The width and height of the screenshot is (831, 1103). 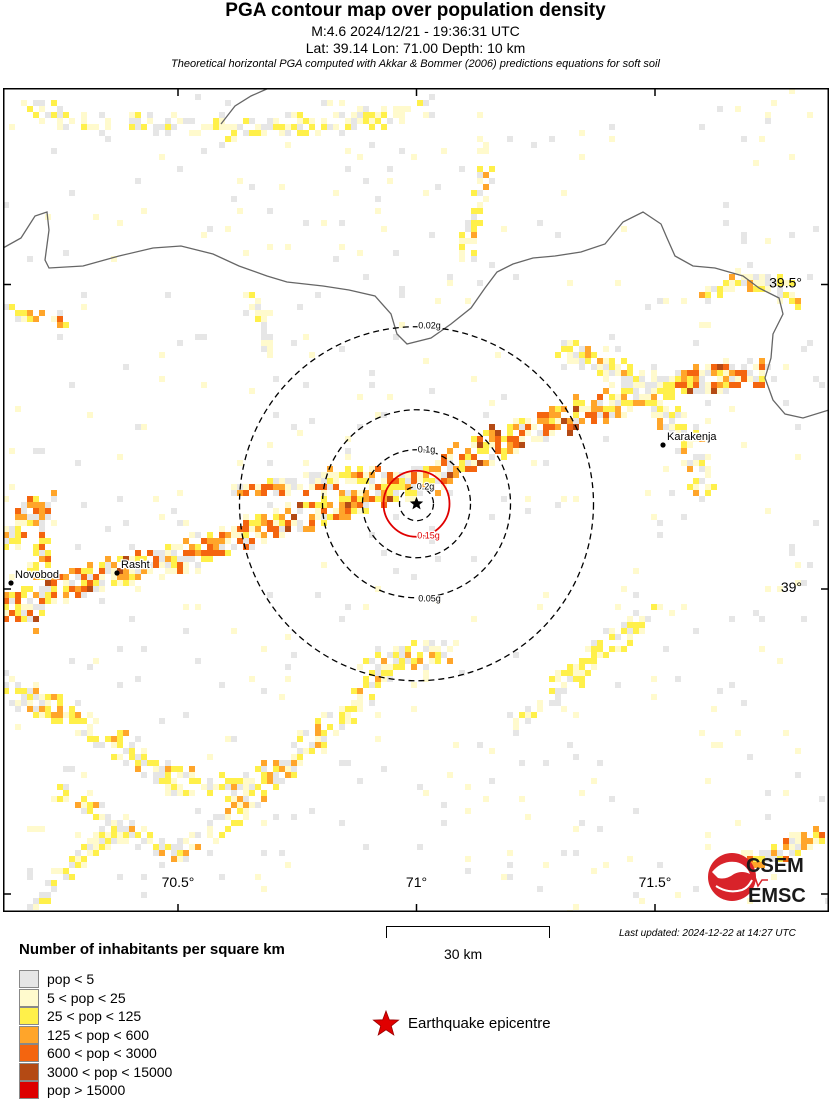 I want to click on pga-contour, so click(x=416, y=504).